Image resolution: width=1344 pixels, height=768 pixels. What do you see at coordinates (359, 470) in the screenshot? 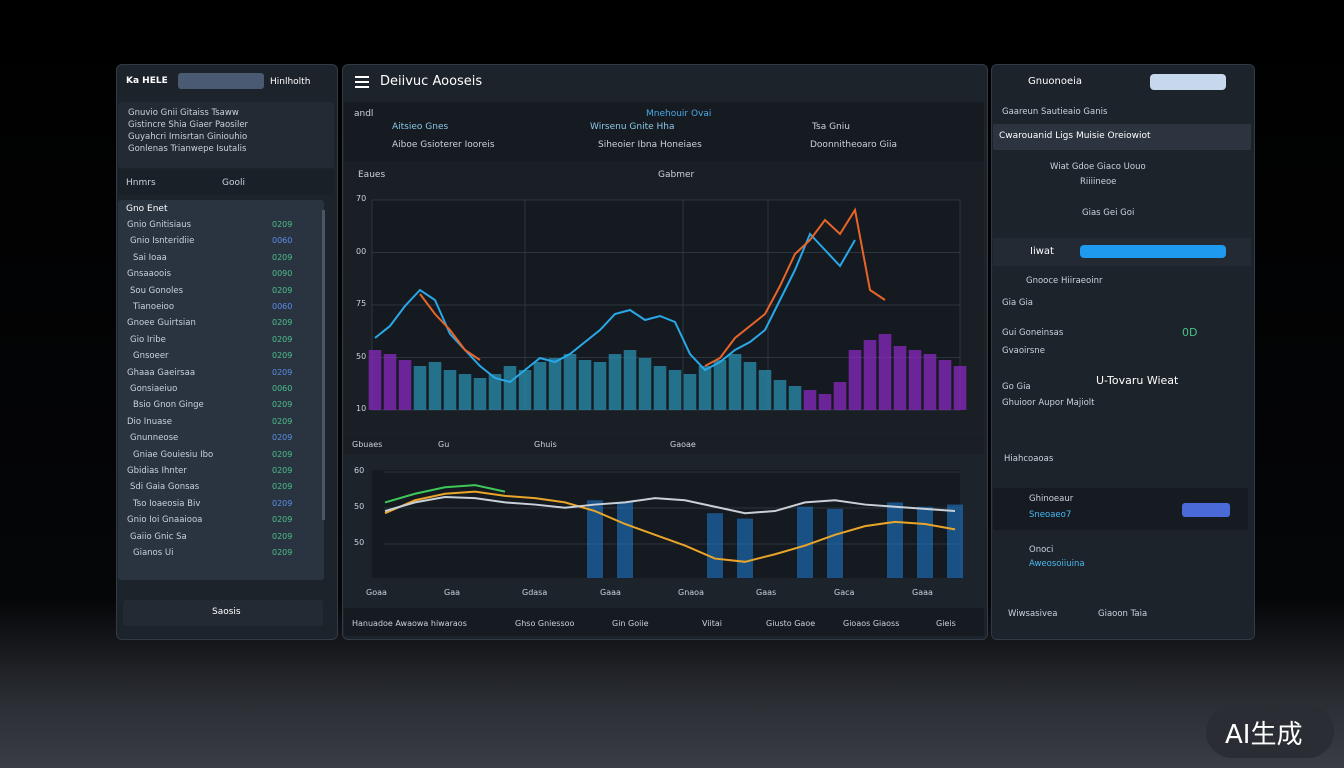
I see `y-tick-label: 60` at bounding box center [359, 470].